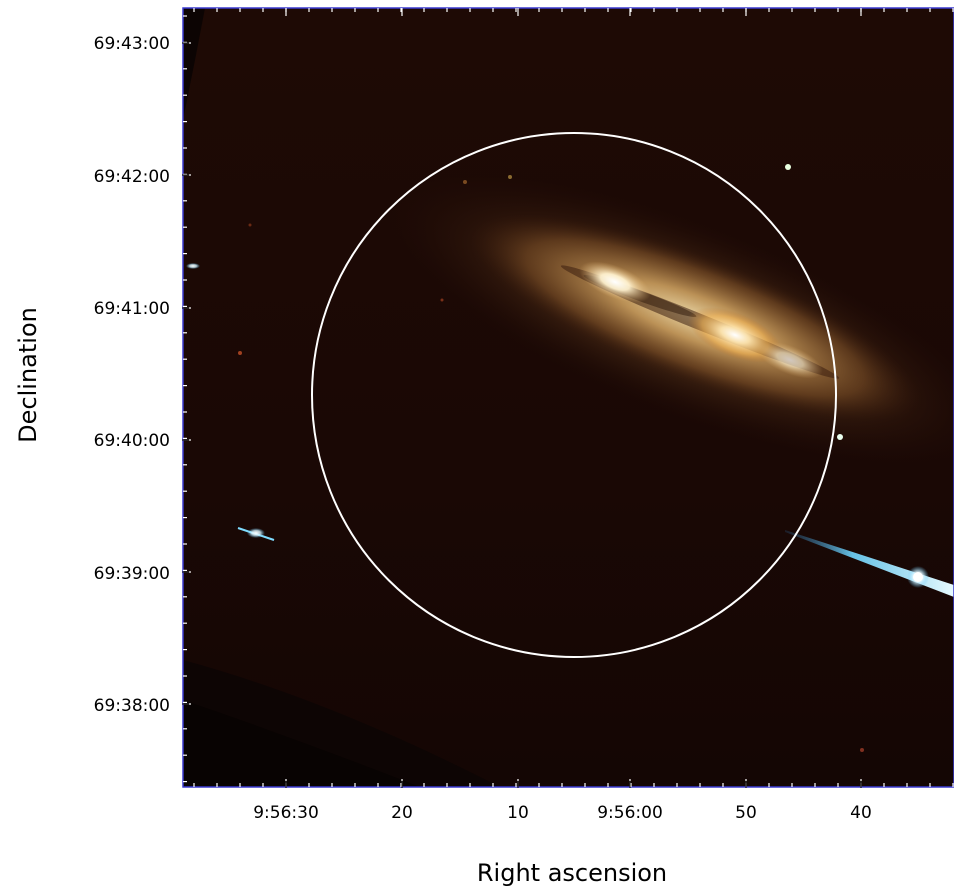 The width and height of the screenshot is (954, 892). Describe the element at coordinates (746, 813) in the screenshot. I see `x-tick-label: 50` at that location.